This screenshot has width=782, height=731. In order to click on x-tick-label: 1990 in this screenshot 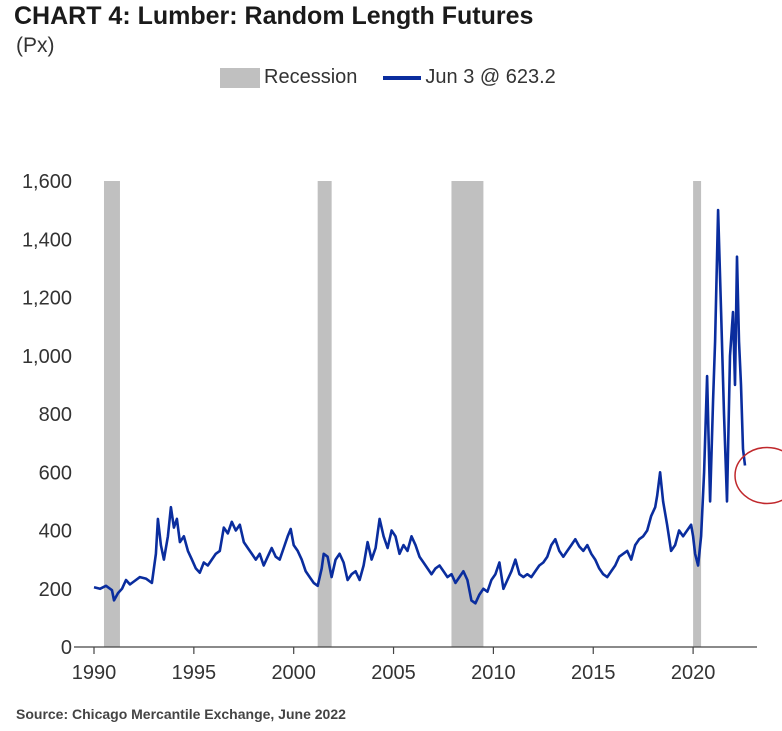, I will do `click(94, 673)`.